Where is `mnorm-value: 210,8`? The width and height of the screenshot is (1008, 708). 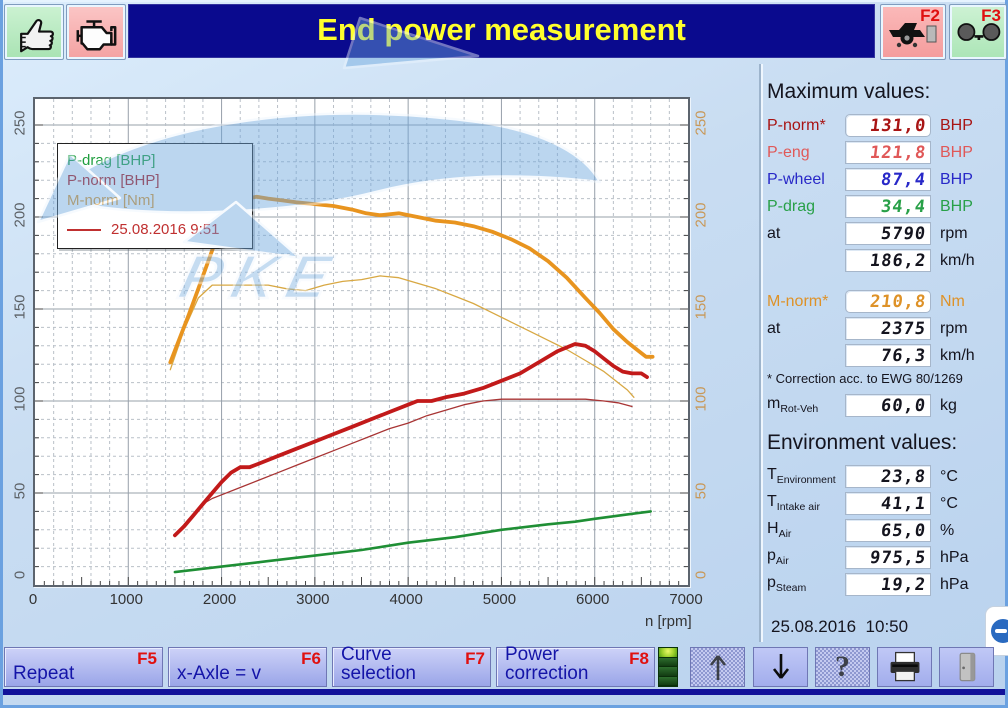
mnorm-value: 210,8 is located at coordinates (898, 301).